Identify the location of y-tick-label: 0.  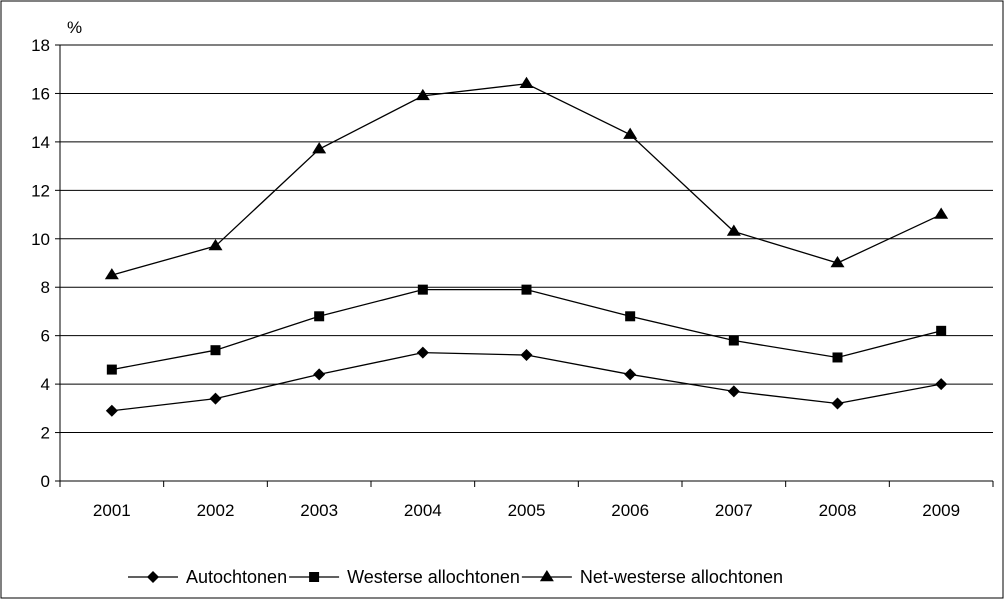
(45, 481).